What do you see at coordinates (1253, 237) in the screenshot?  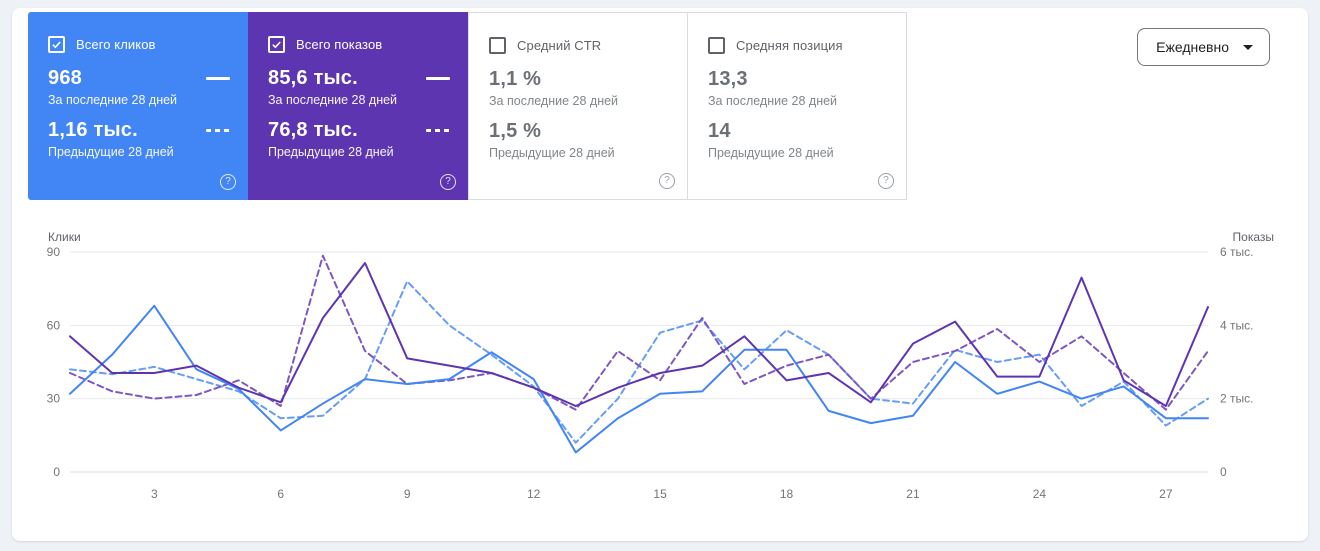 I see `right-axis-title: Показы` at bounding box center [1253, 237].